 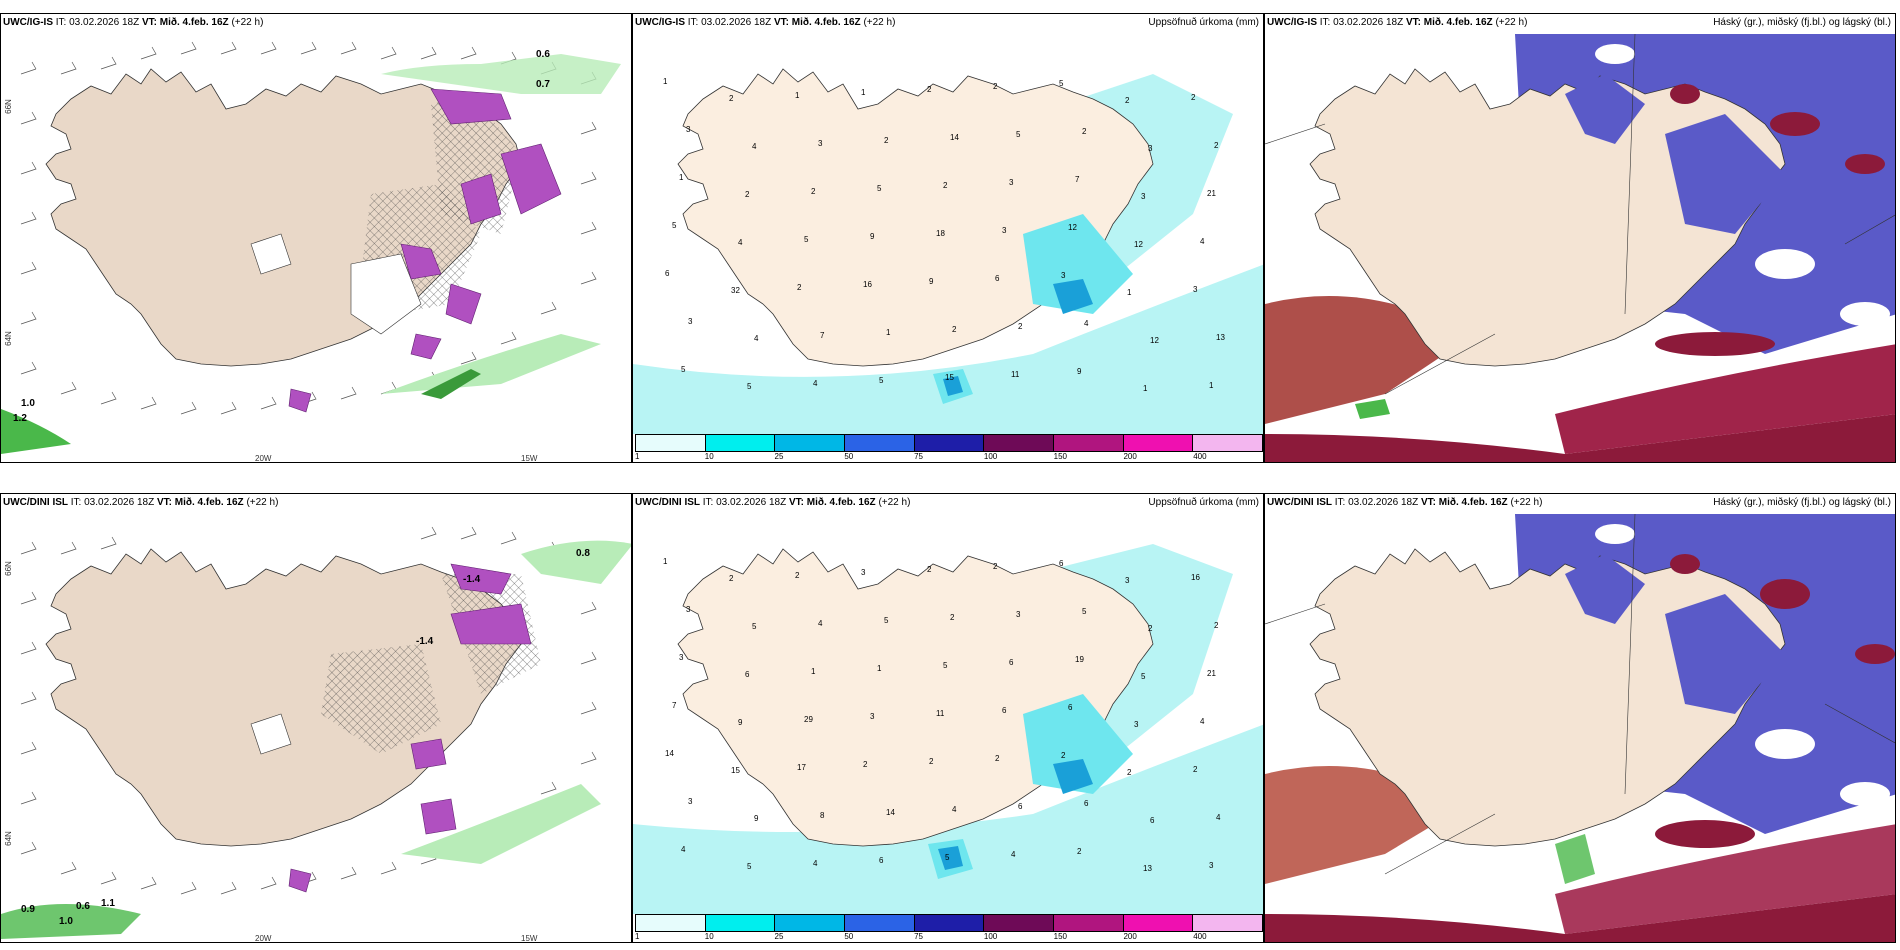 I want to click on precip-value: 19, so click(x=1079, y=659).